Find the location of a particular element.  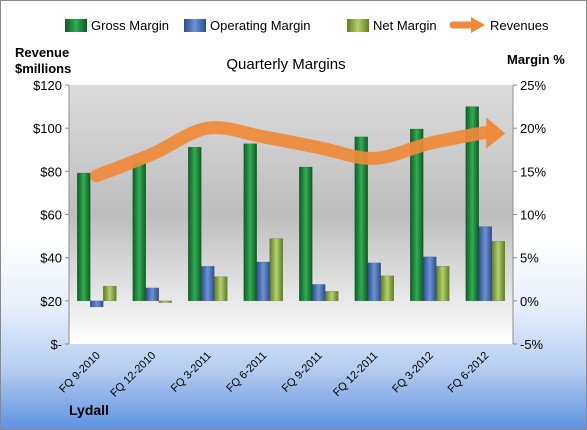

left-axis-title-line1: Revenue is located at coordinates (42, 52).